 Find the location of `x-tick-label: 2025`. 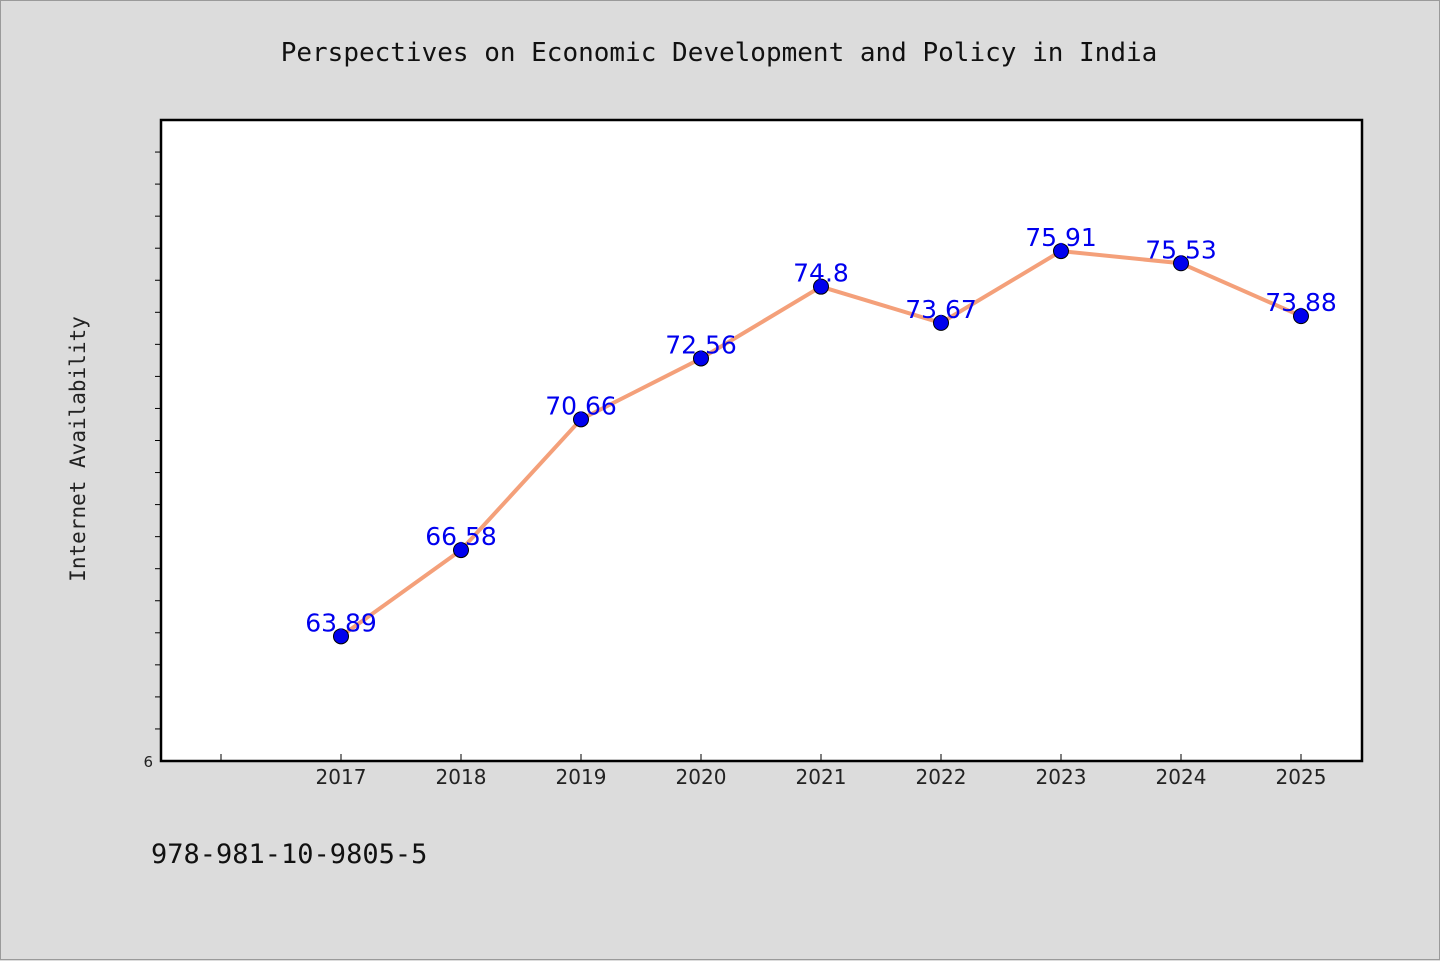

x-tick-label: 2025 is located at coordinates (1301, 777).